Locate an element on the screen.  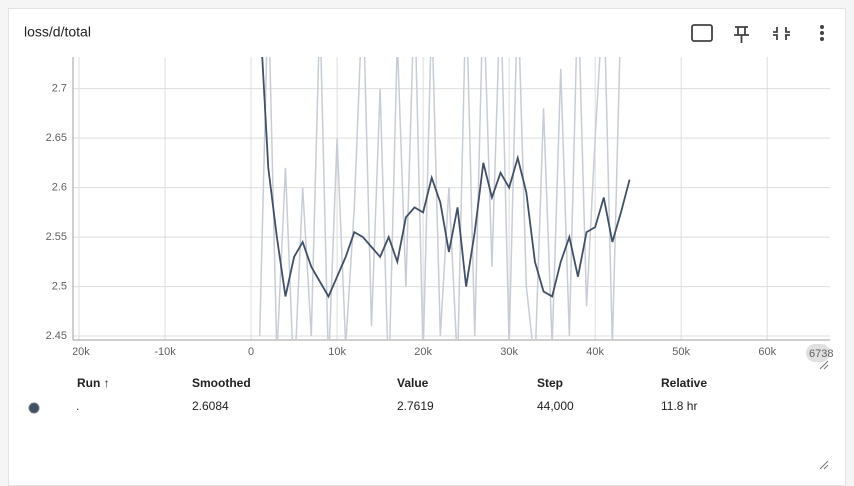
chart-title: loss/d/total is located at coordinates (57, 32).